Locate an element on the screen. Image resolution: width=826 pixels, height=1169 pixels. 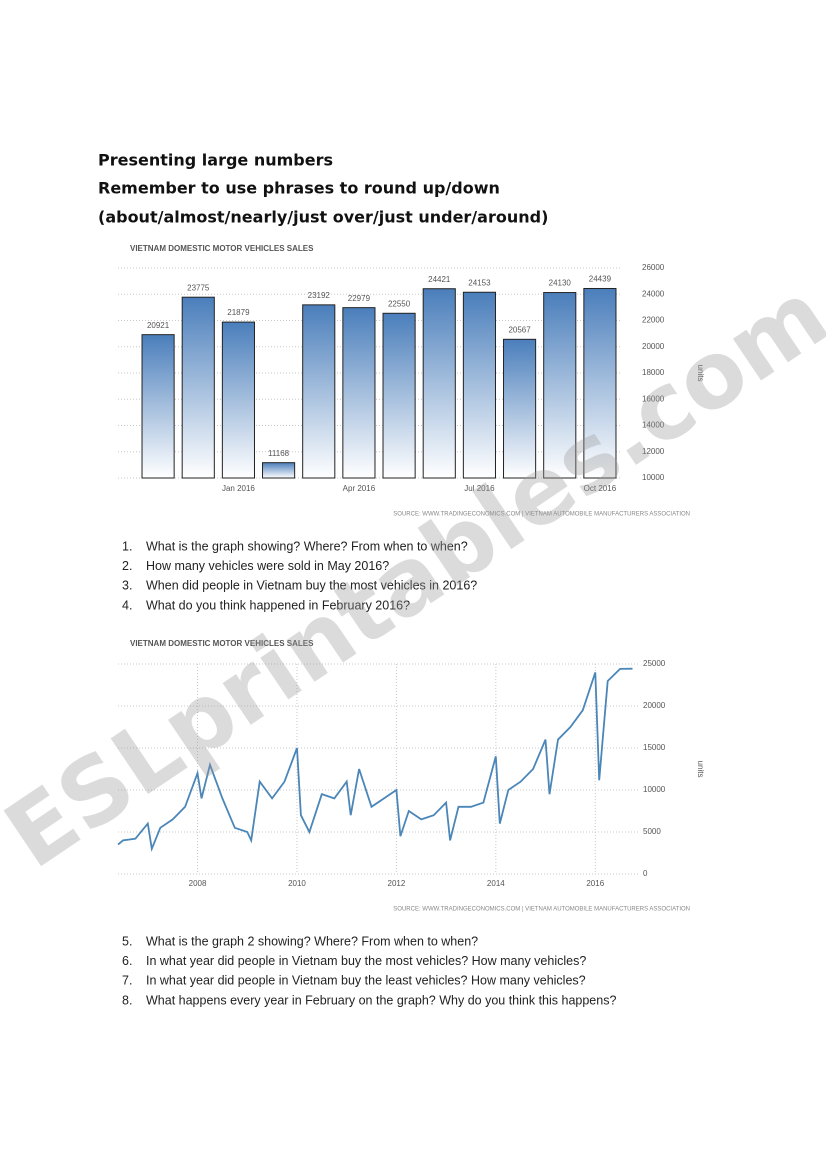
question-number: 1. is located at coordinates (127, 546).